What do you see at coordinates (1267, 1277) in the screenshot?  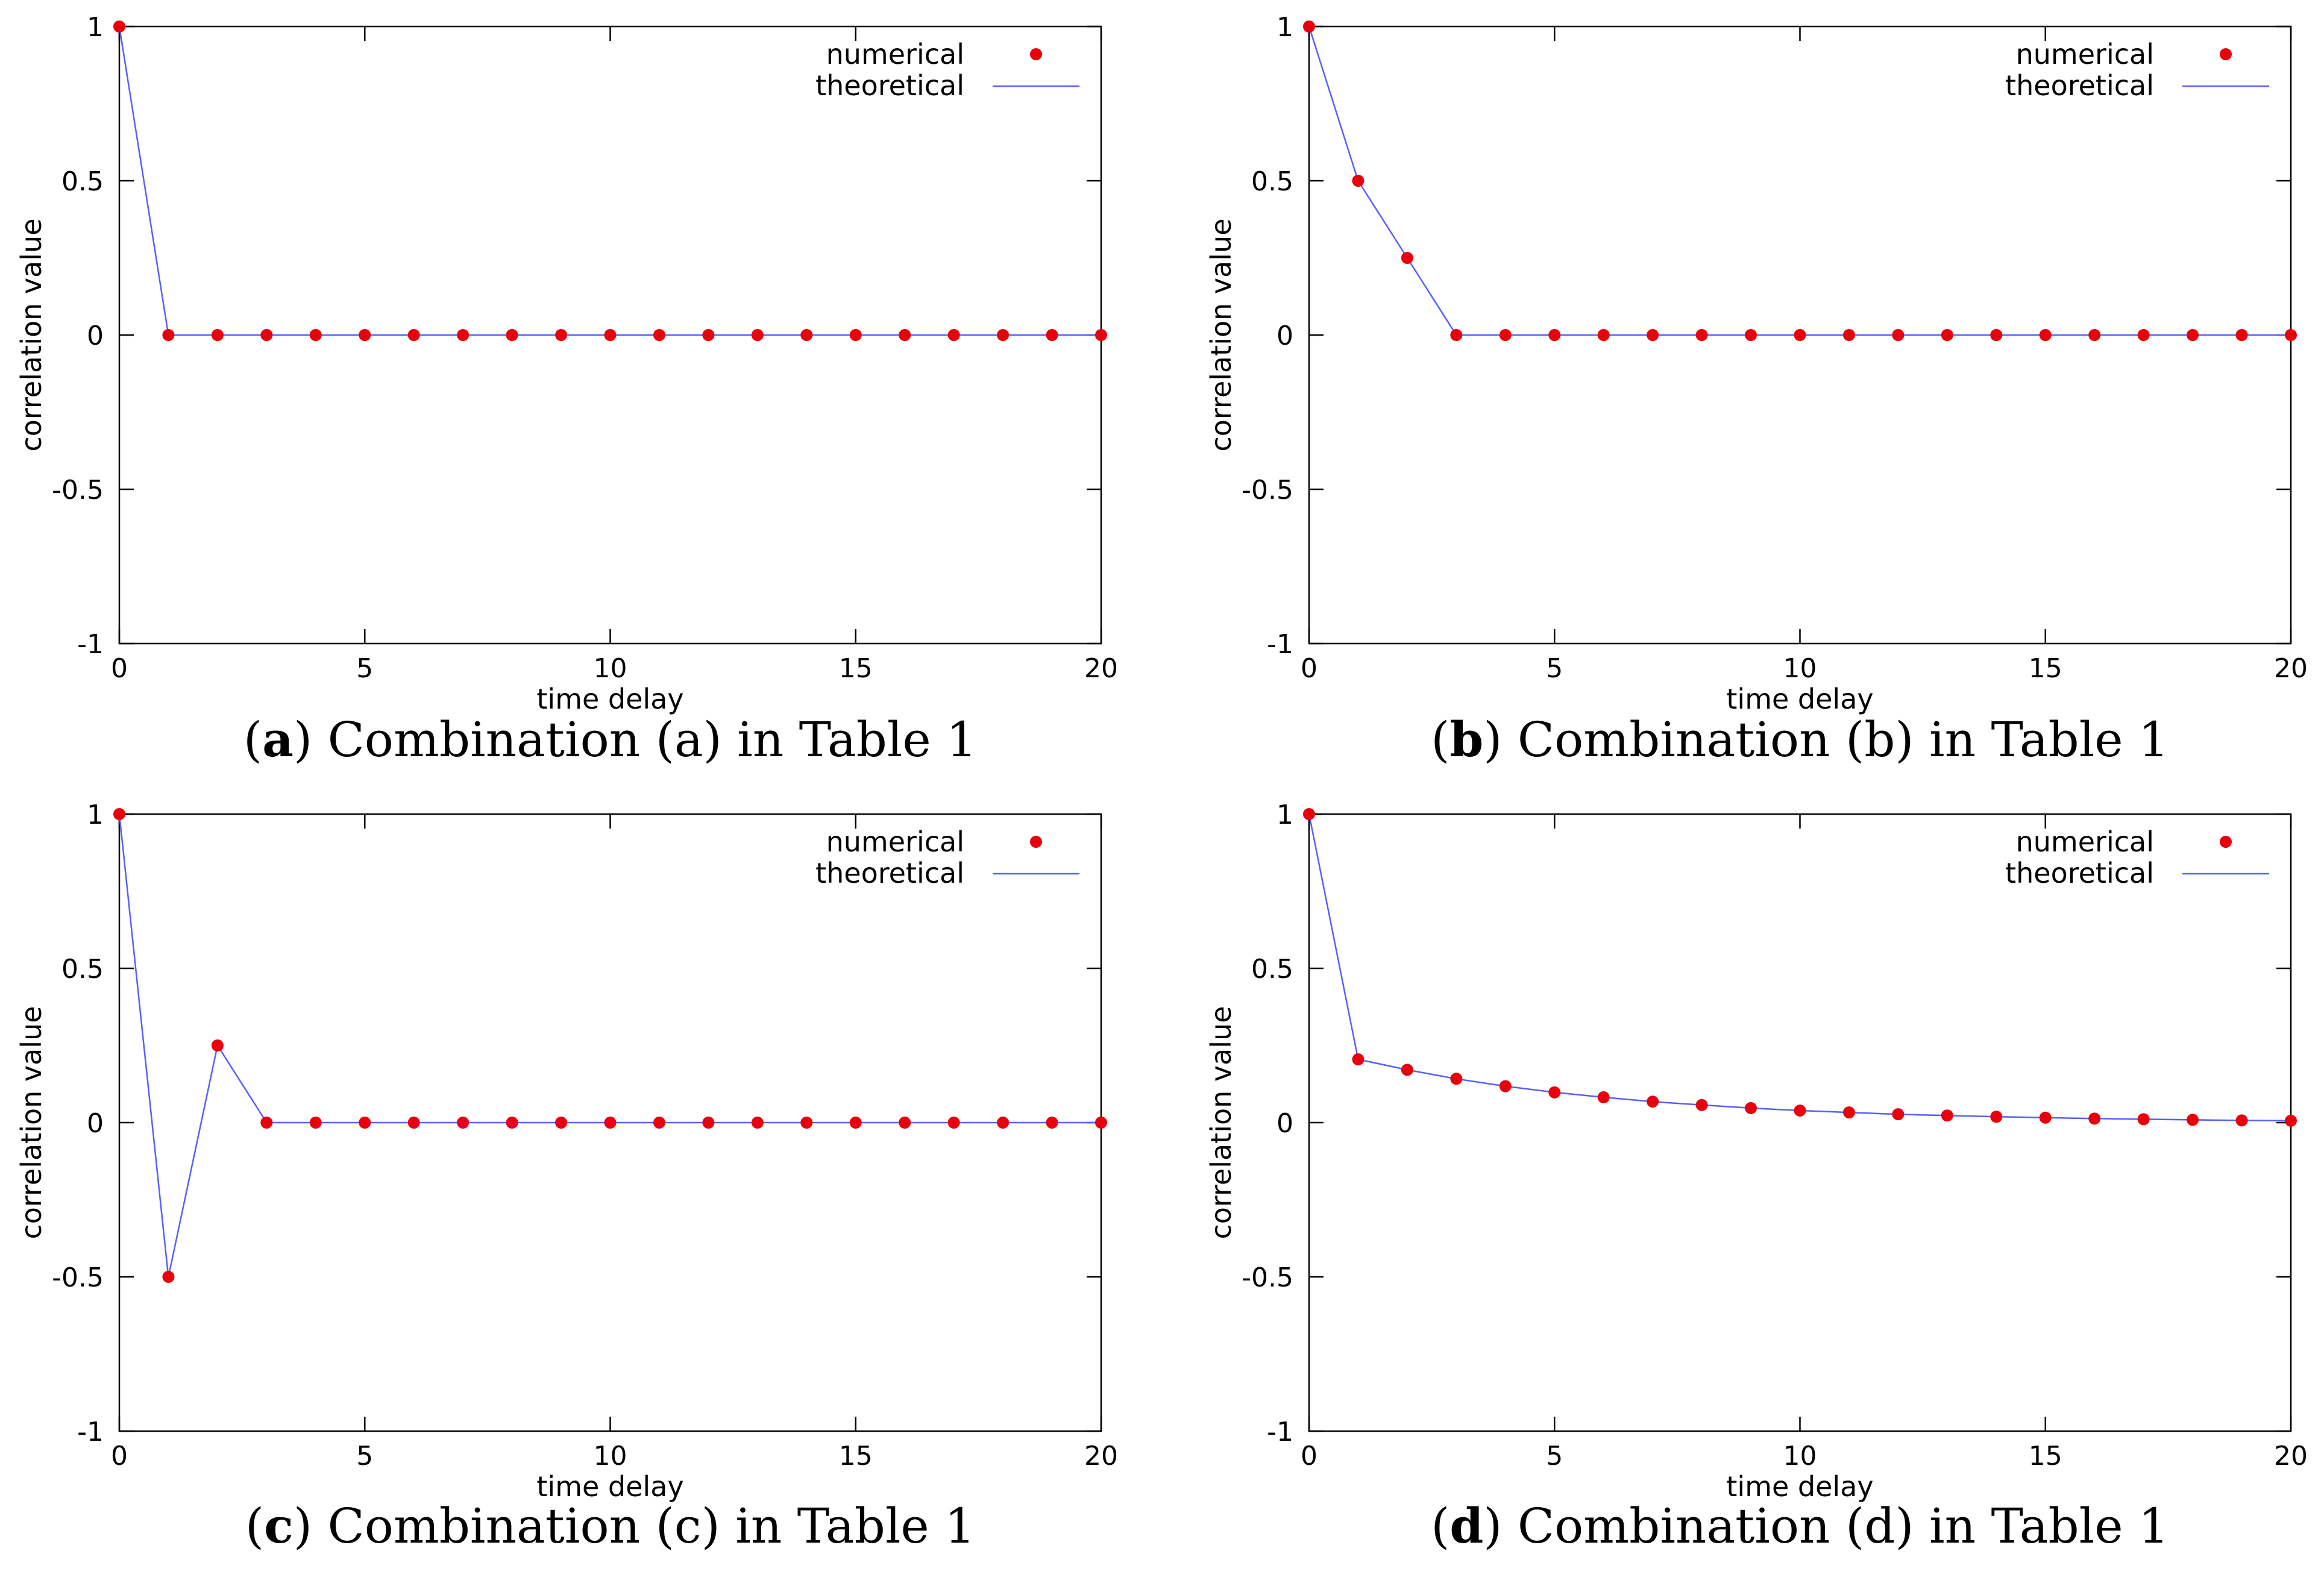 I see `y-tick-label: -0.5` at bounding box center [1267, 1277].